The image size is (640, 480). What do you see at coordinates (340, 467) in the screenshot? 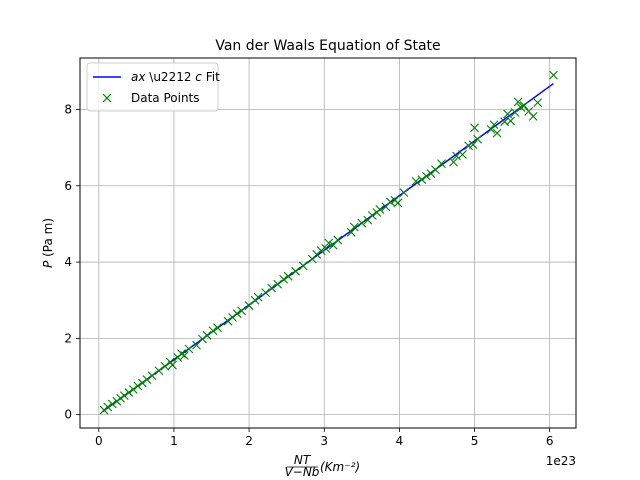
I see `x-label-unit: (Km⁻²)` at bounding box center [340, 467].